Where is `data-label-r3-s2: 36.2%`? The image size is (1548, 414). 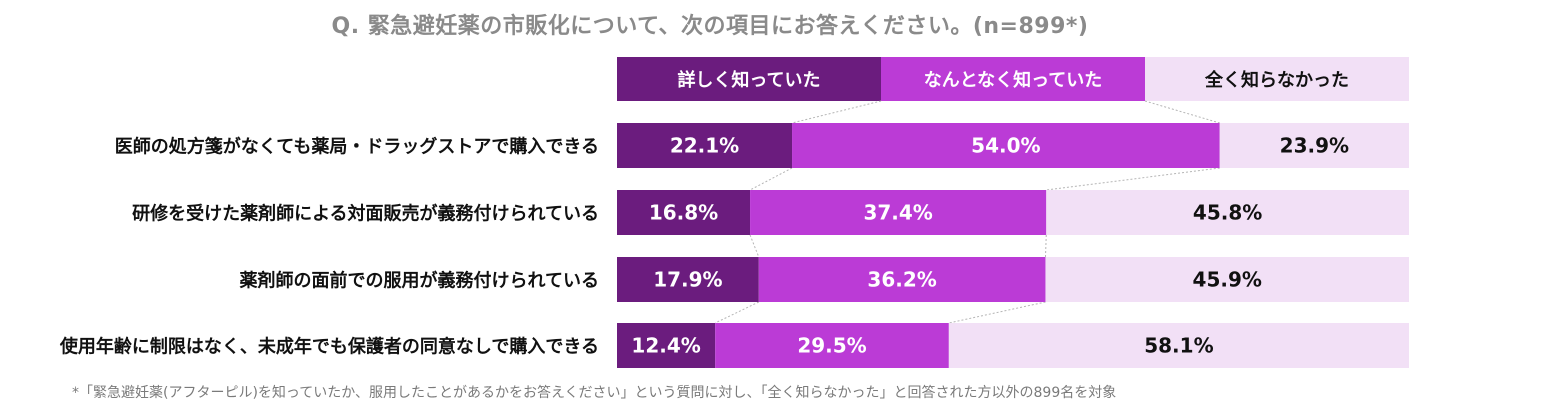
data-label-r3-s2: 36.2% is located at coordinates (901, 280).